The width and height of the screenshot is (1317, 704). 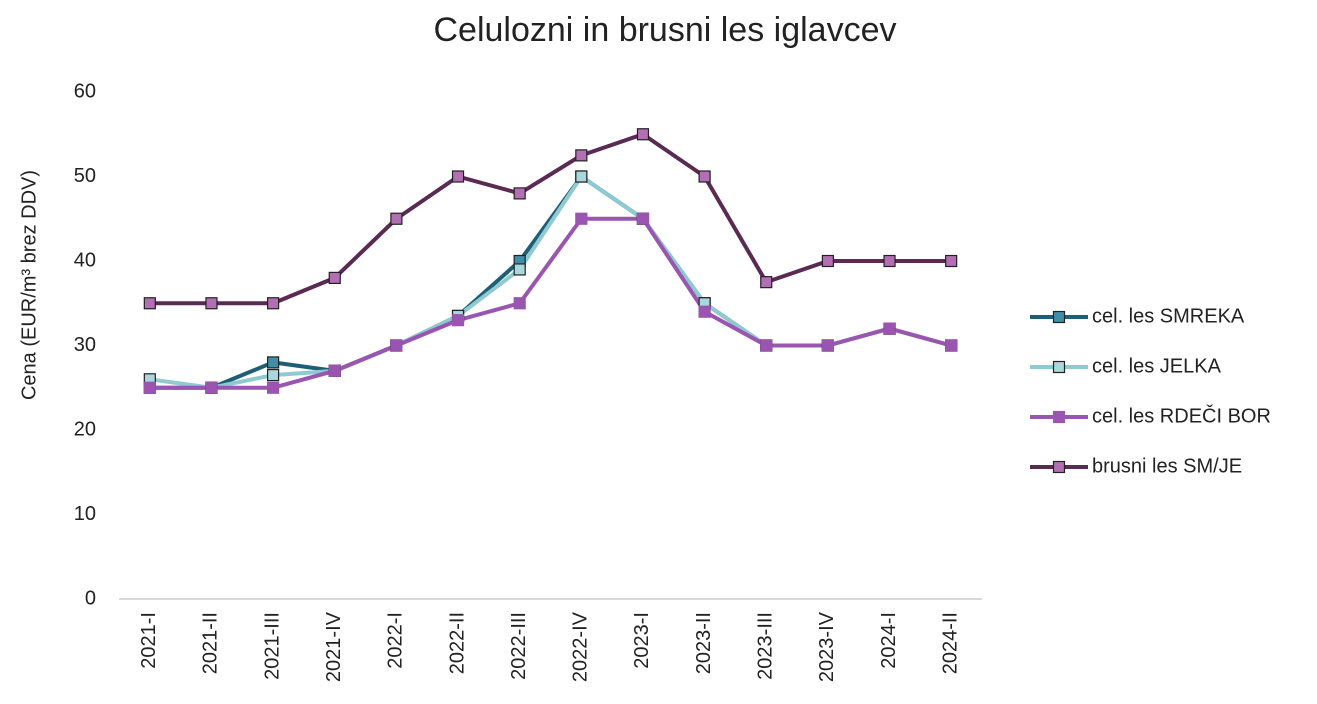 I want to click on x-tick-label: 2021-IV, so click(x=334, y=646).